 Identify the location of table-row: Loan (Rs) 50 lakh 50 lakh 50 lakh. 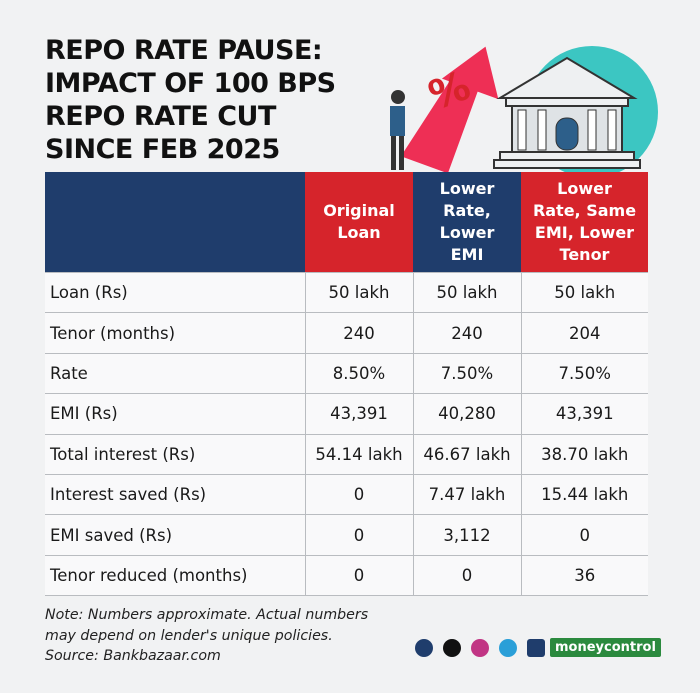
(346, 292).